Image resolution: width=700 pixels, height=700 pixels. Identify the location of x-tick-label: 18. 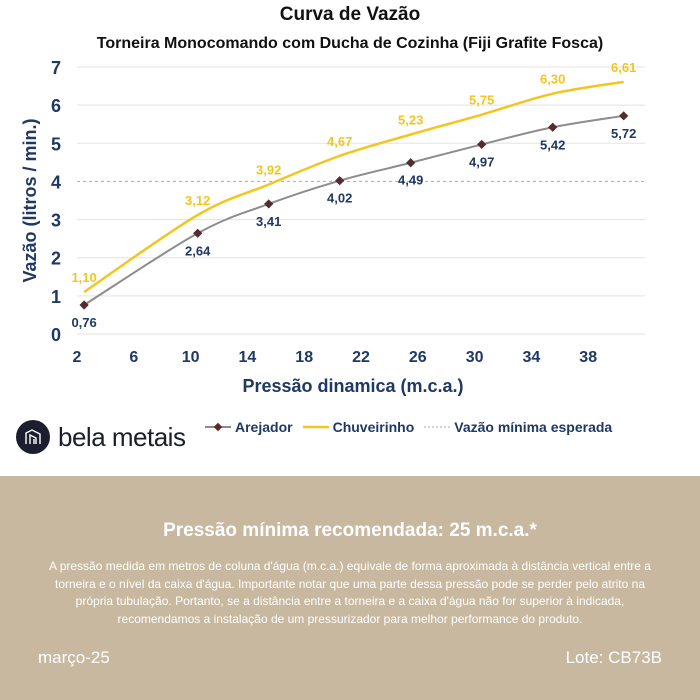
(304, 357).